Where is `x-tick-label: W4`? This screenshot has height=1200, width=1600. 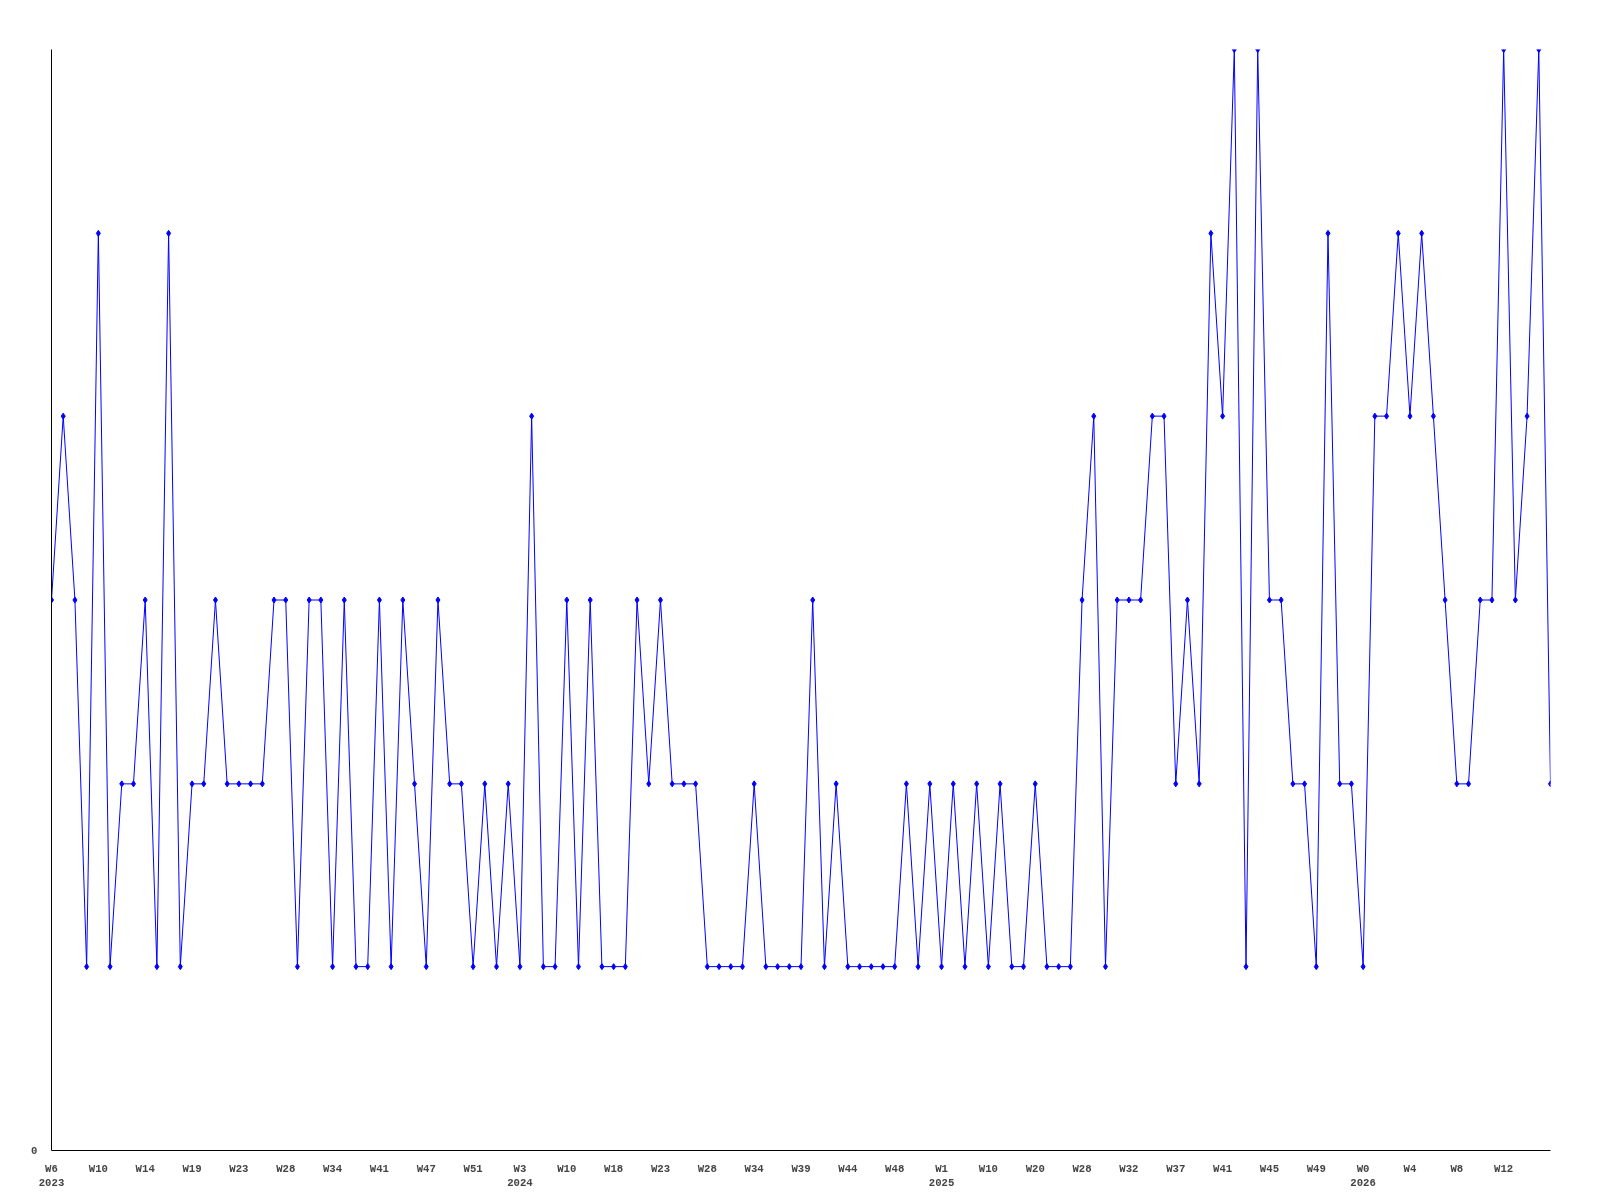
x-tick-label: W4 is located at coordinates (1410, 1168).